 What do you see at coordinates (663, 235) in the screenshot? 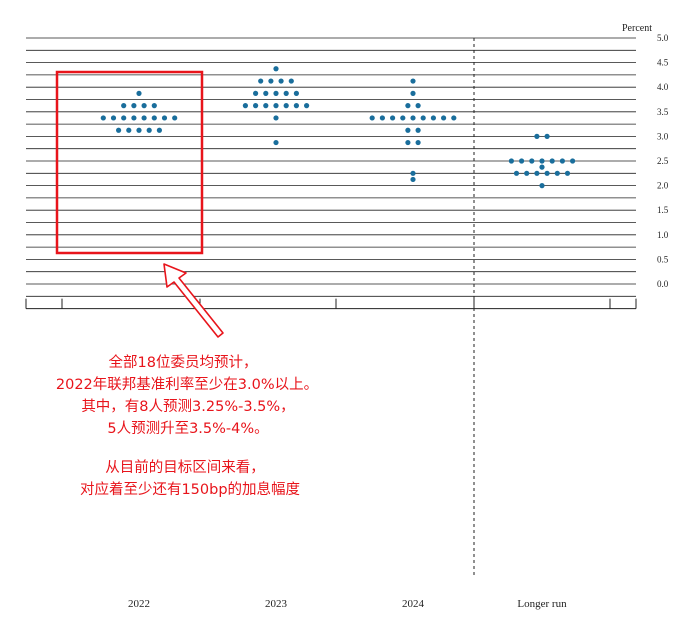
I see `y-tick-label: 1.0` at bounding box center [663, 235].